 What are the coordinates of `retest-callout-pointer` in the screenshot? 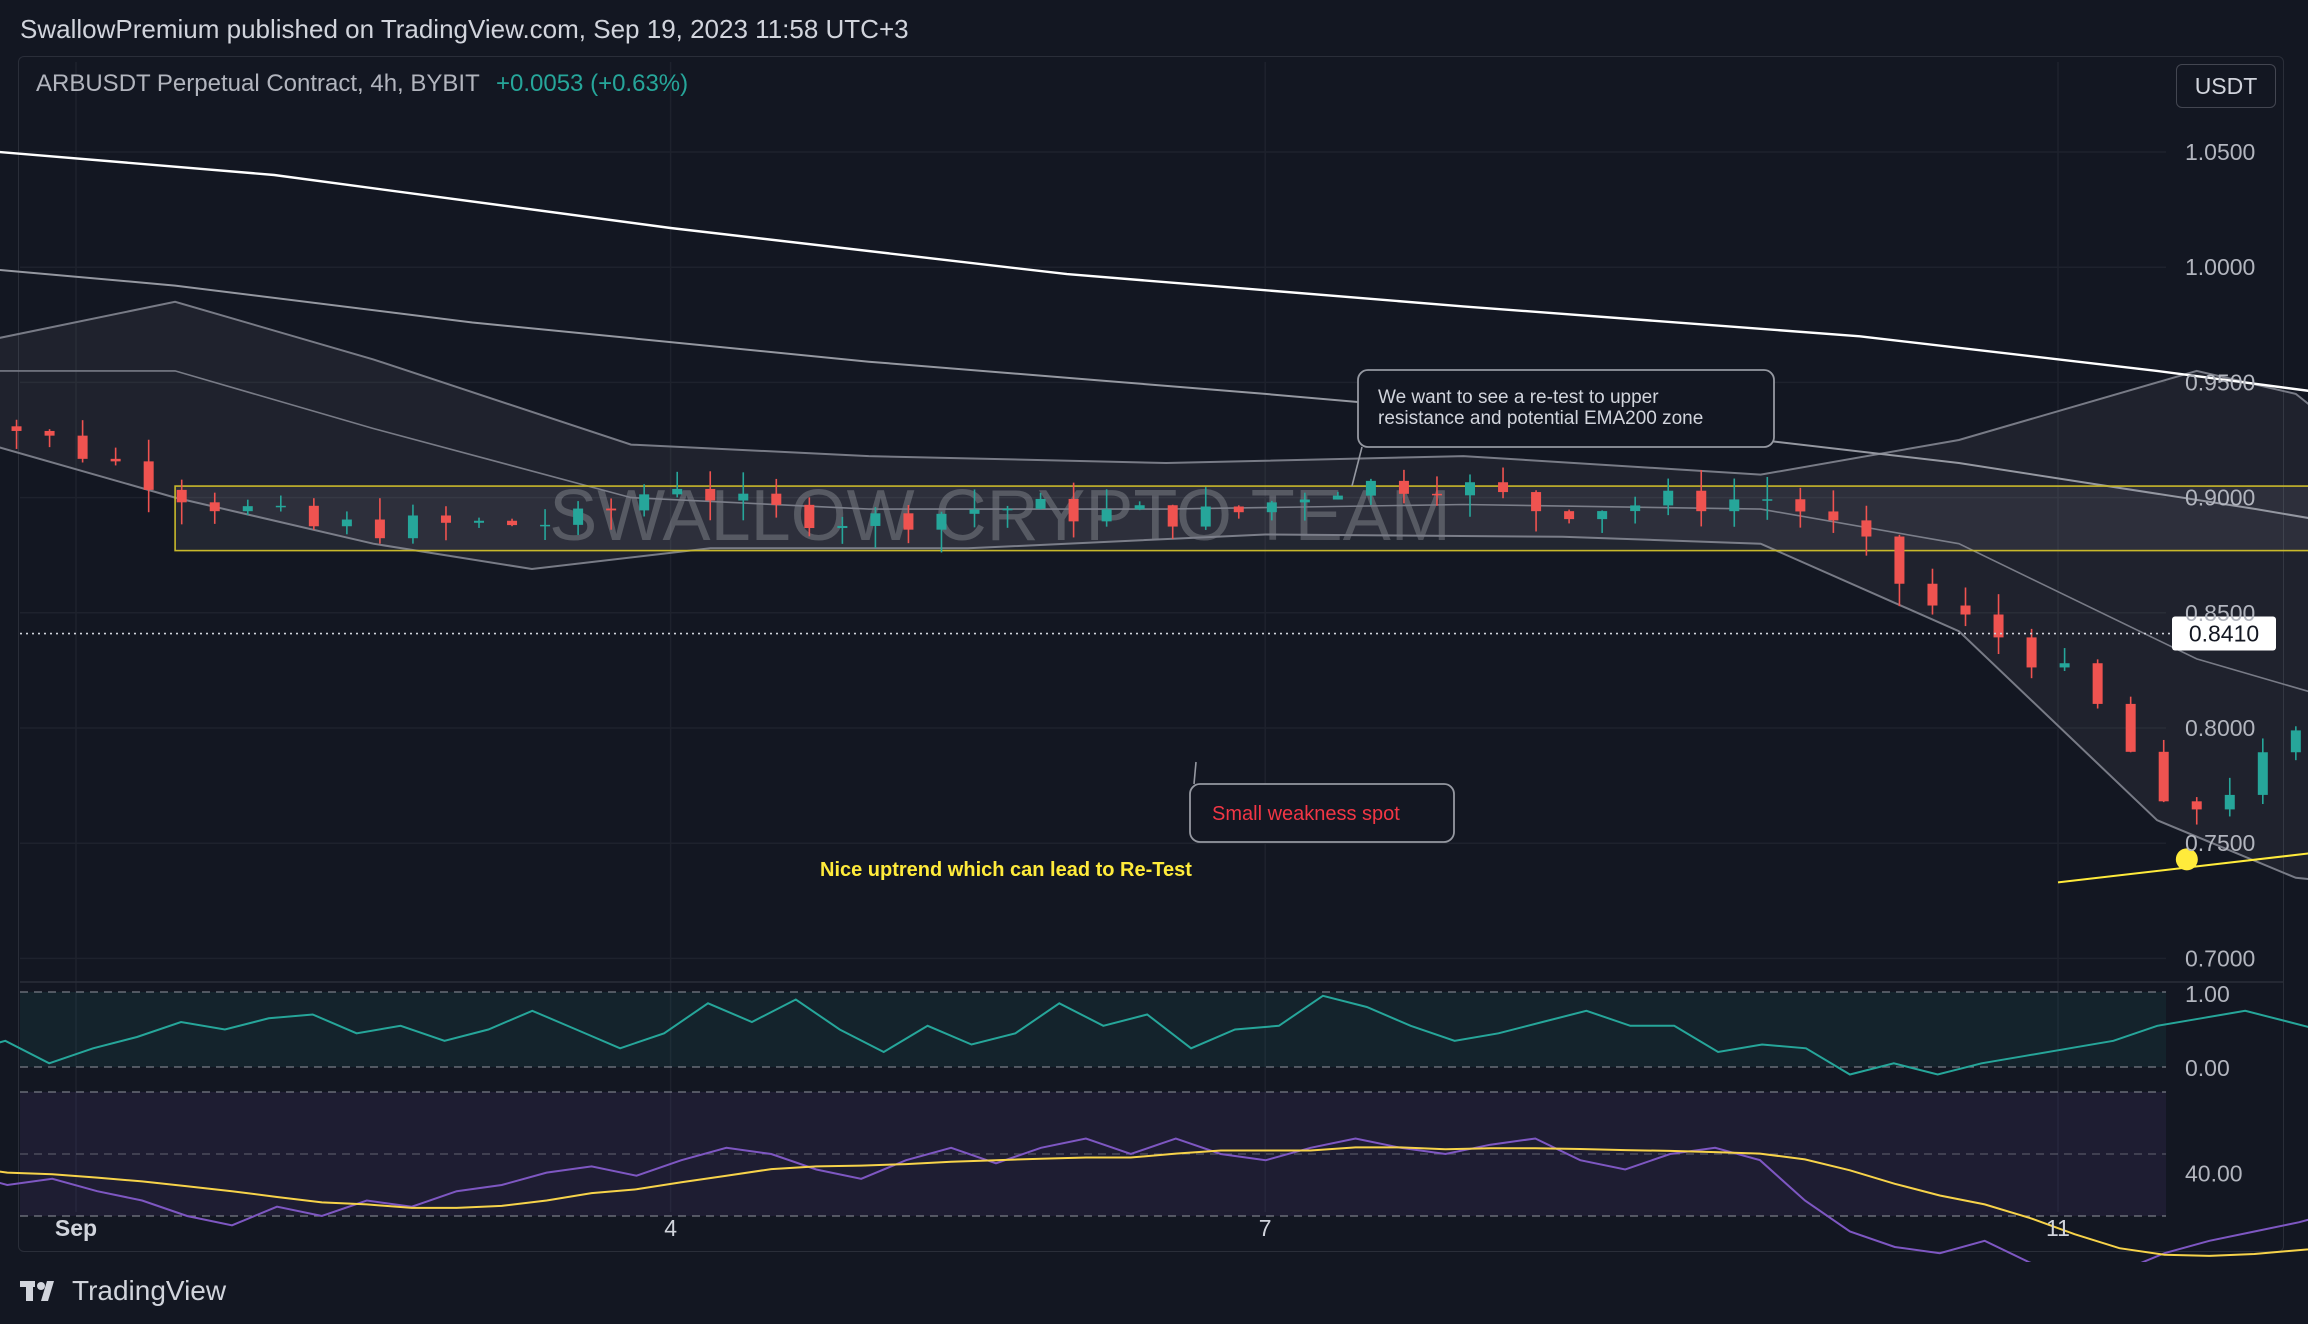 It's located at (1357, 466).